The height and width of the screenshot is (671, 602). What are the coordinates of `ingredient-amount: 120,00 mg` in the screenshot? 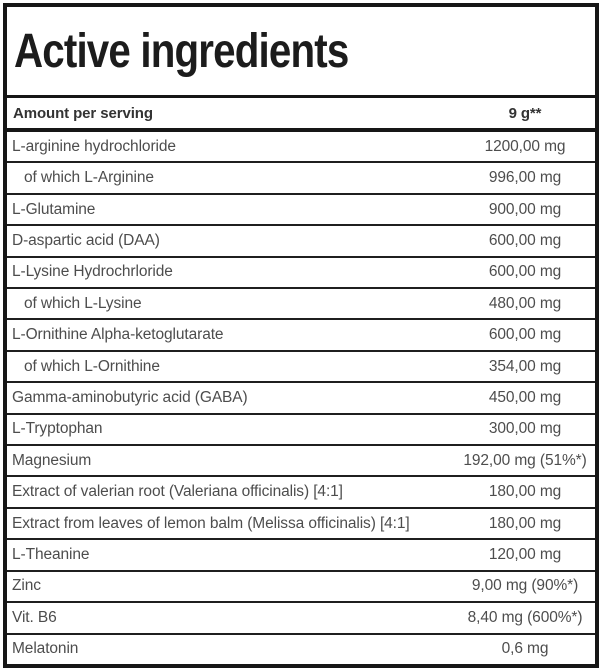 It's located at (525, 554).